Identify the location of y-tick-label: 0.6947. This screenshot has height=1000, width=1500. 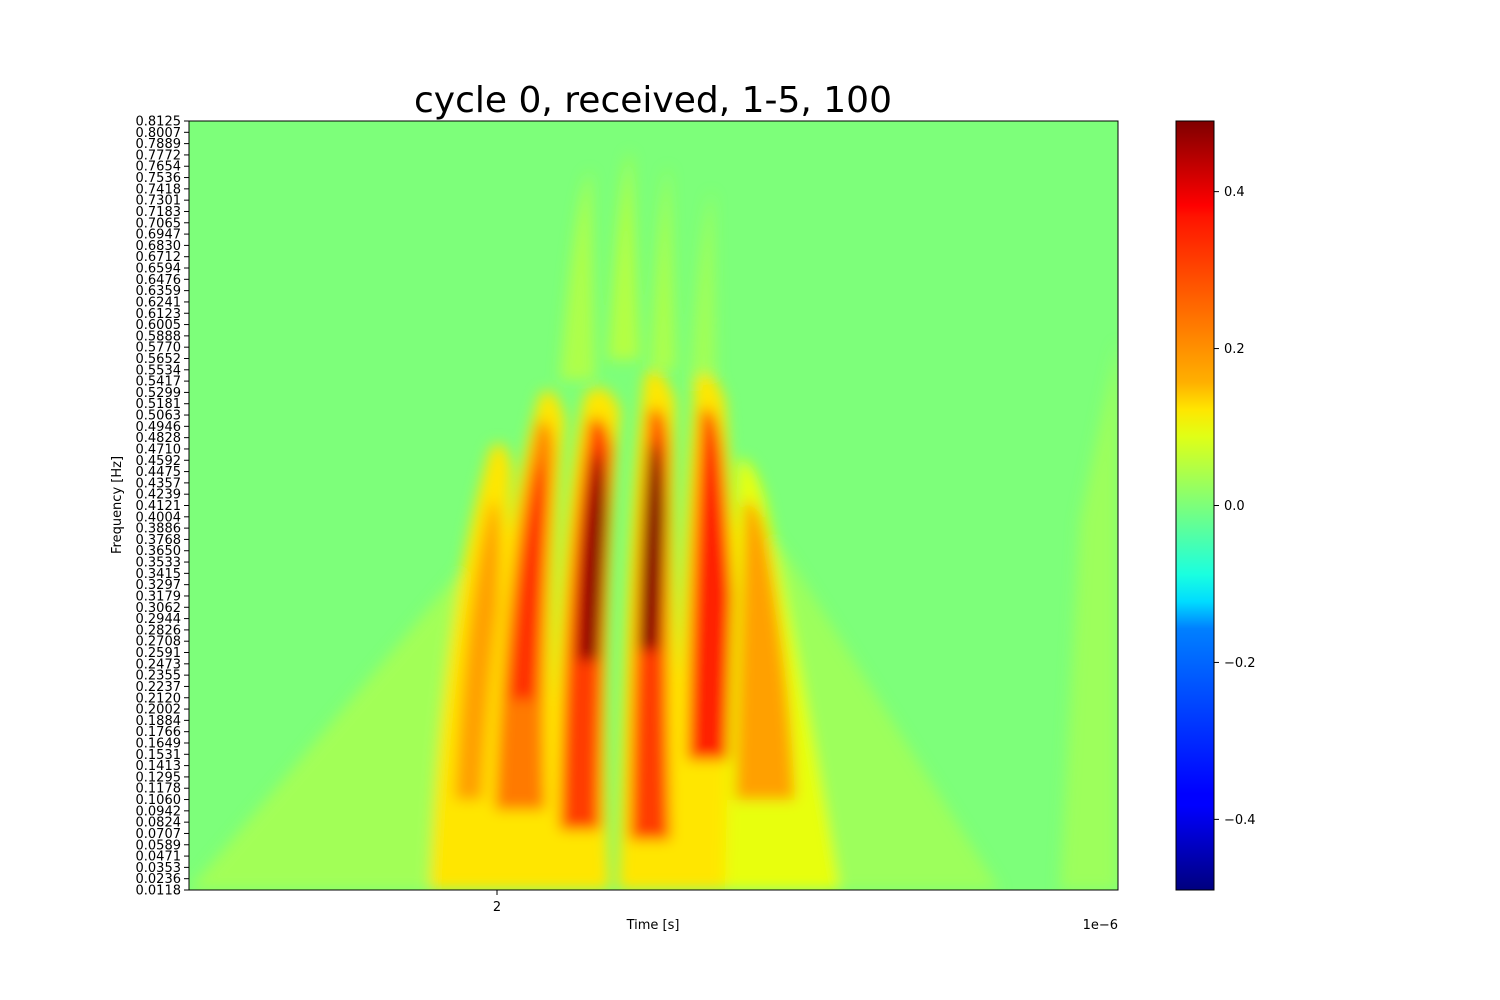
(159, 235).